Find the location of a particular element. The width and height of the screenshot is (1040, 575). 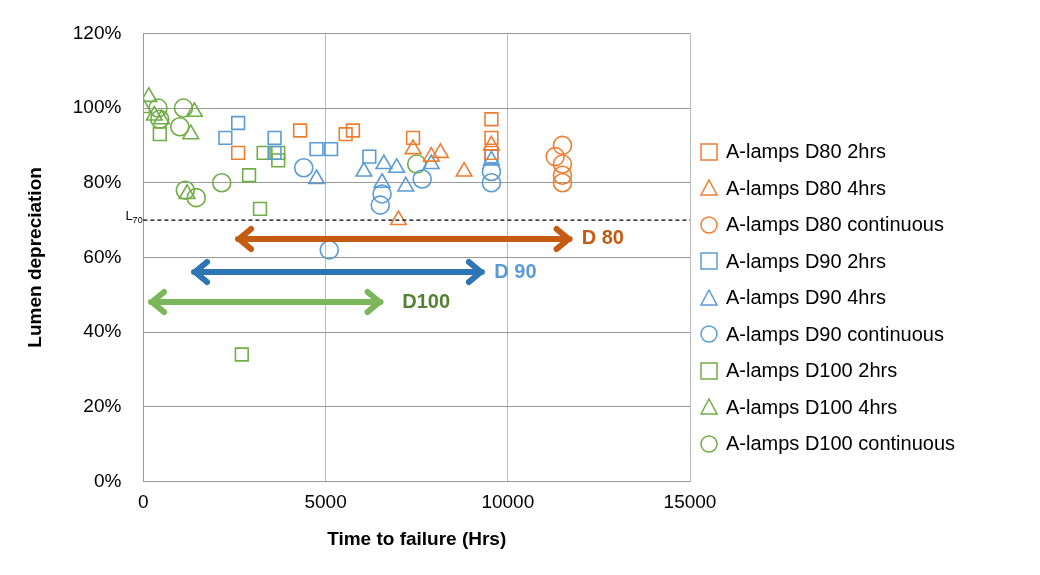

legend-label: A-lamps D90 4hrs is located at coordinates (806, 298).